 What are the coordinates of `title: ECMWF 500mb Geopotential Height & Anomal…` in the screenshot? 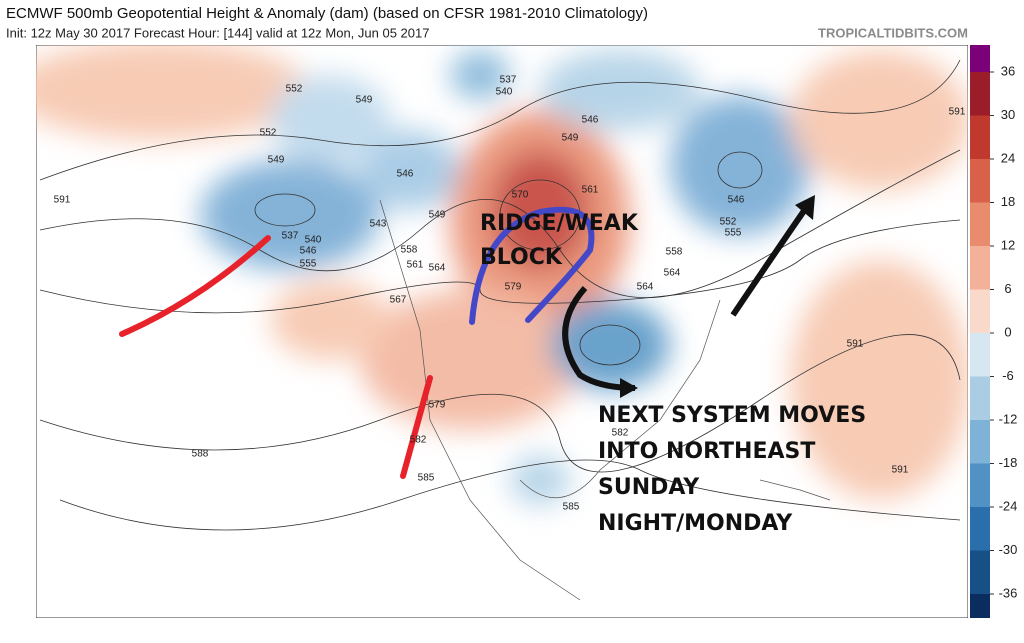 It's located at (327, 13).